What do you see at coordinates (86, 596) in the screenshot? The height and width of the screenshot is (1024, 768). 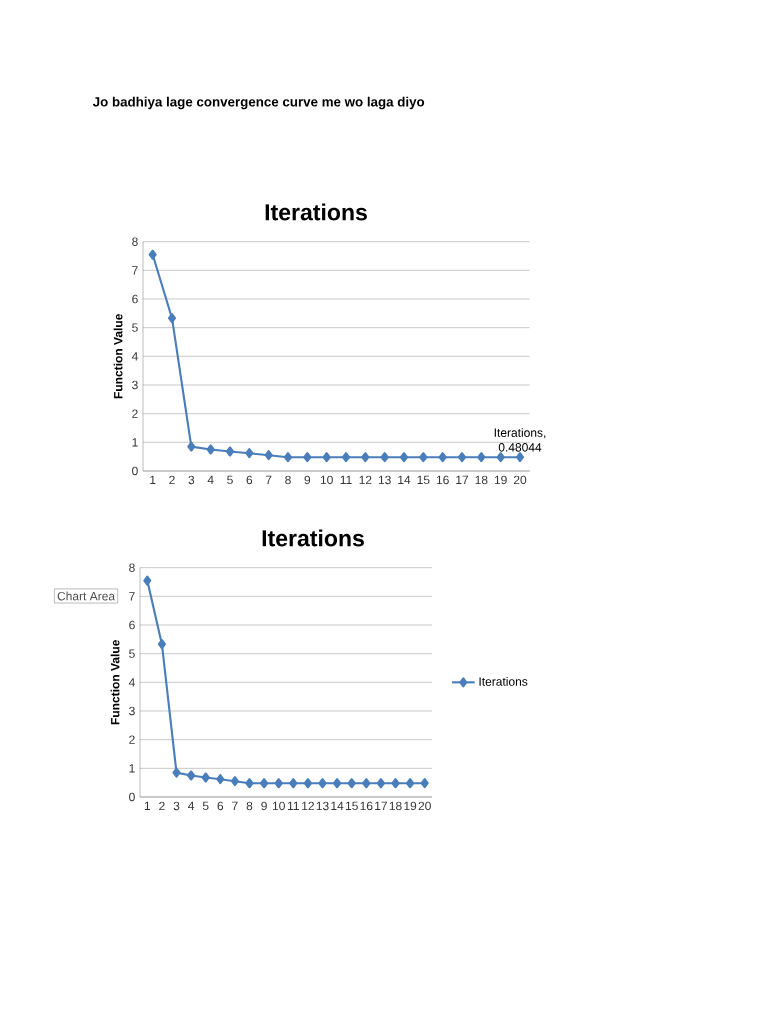 I see `text: Chart Area` at bounding box center [86, 596].